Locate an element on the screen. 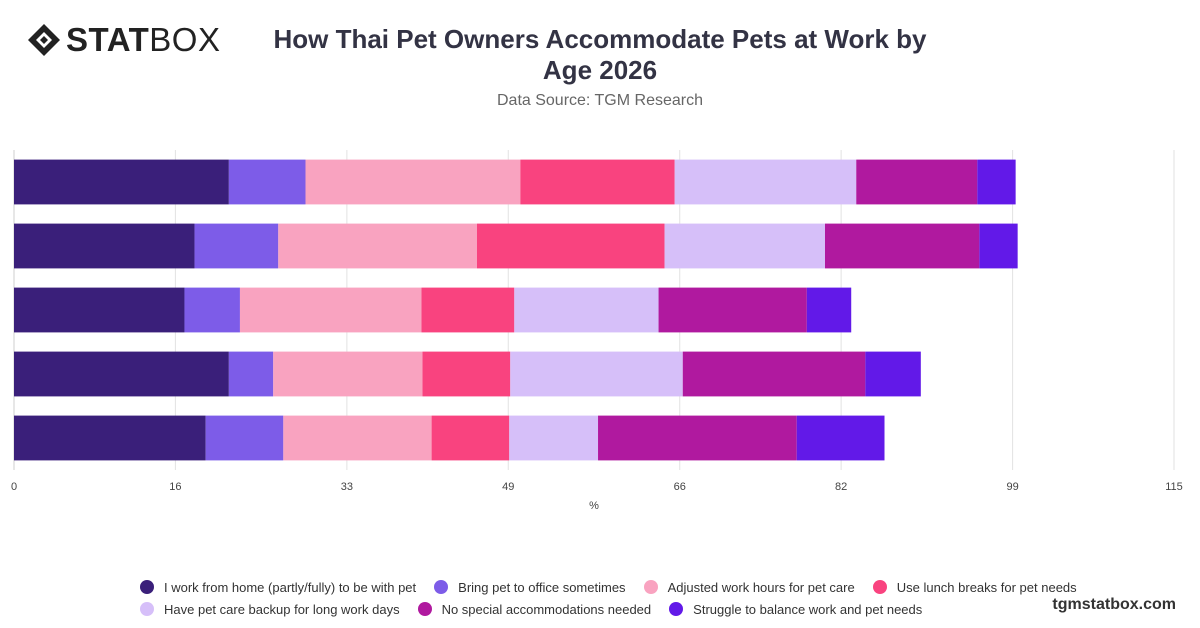 The height and width of the screenshot is (628, 1200). legend-item: No special accommodations needed is located at coordinates (534, 609).